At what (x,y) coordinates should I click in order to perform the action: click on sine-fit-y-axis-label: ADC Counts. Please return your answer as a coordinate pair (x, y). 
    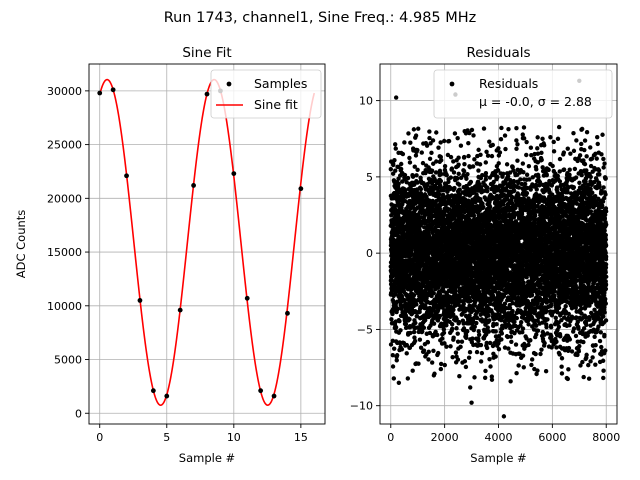
    Looking at the image, I should click on (21, 244).